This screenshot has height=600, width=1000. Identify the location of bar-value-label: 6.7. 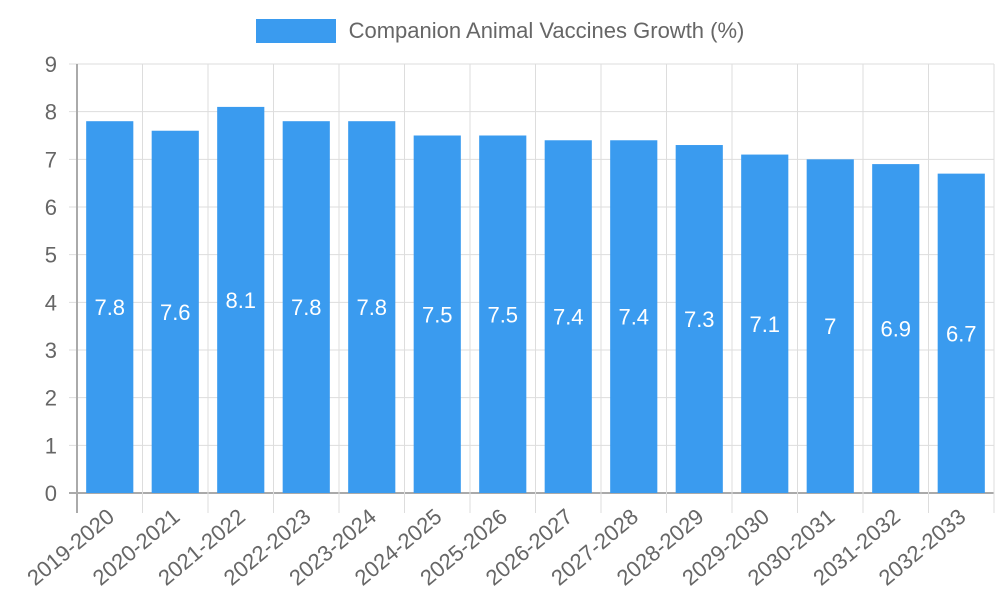
(961, 333).